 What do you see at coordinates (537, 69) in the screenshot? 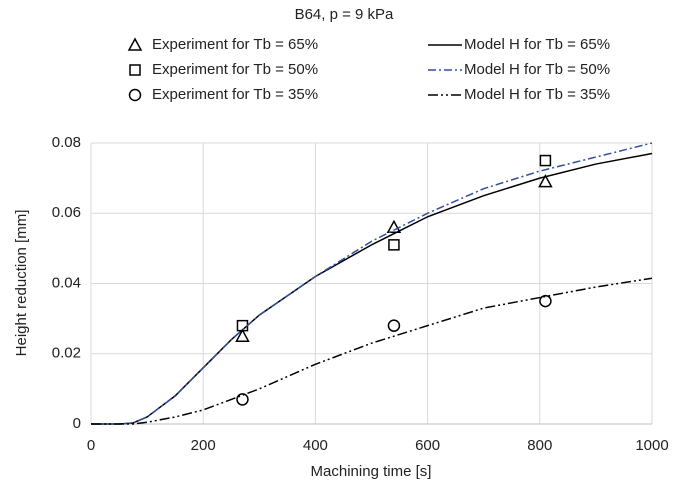
I see `legend-label: Model H for Tb = 50%` at bounding box center [537, 69].